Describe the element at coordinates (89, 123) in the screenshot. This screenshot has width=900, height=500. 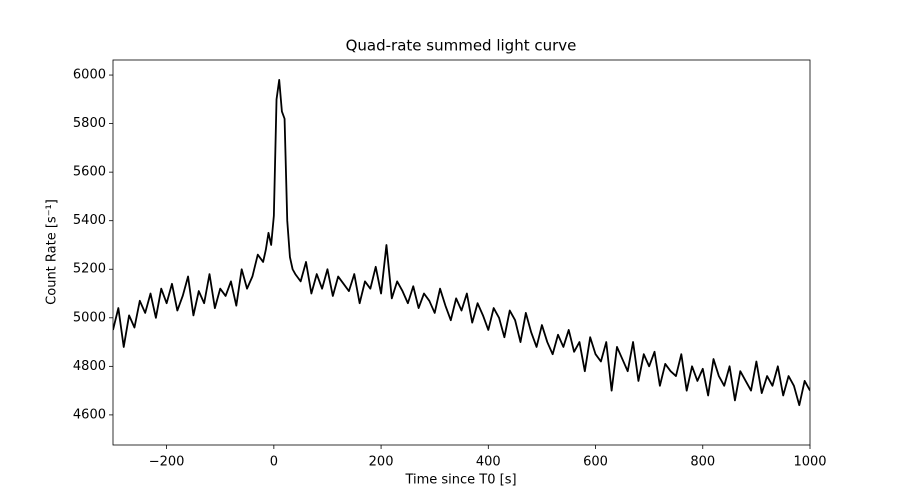
I see `y-tick-label: 5800` at that location.